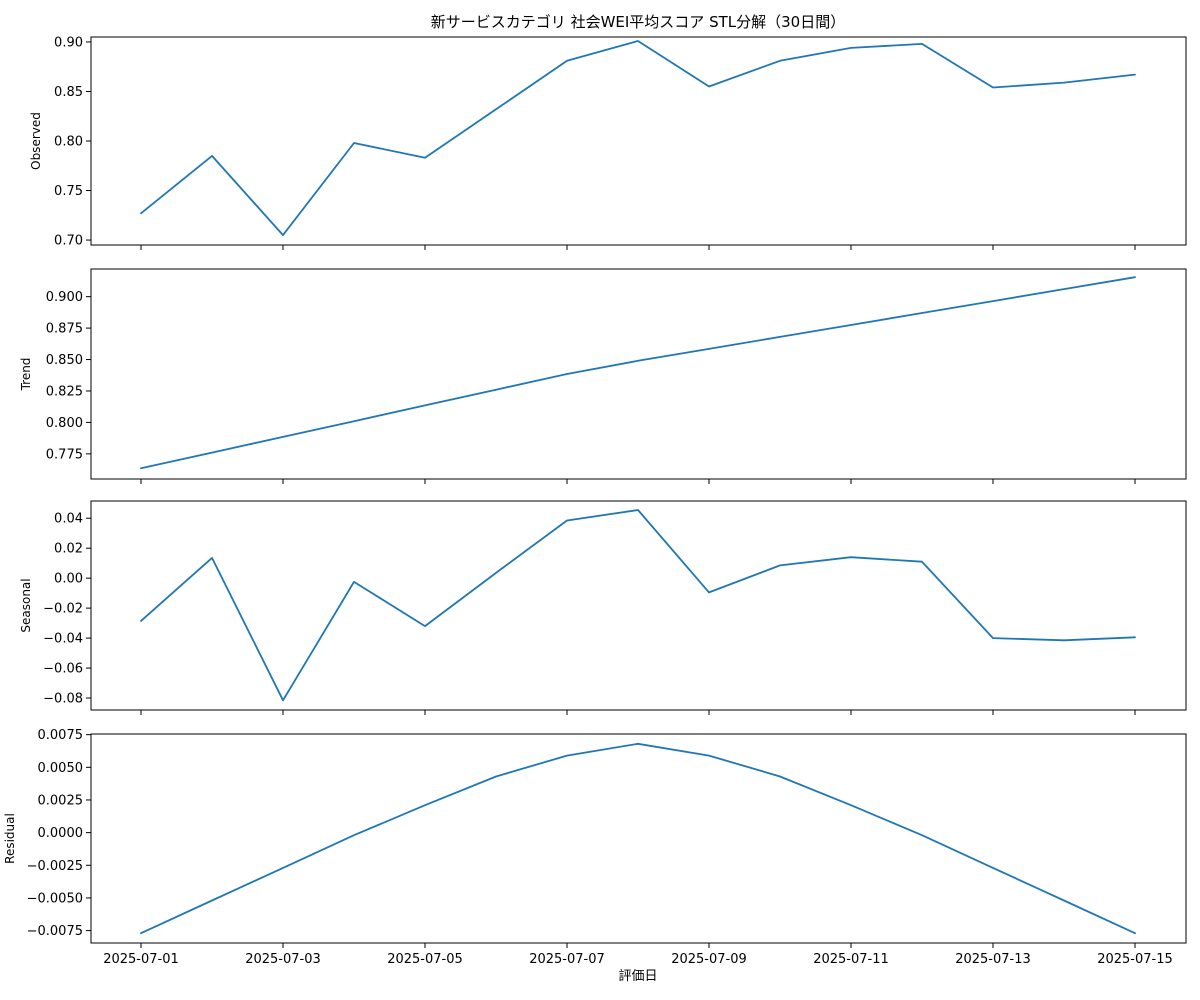 The image size is (1200, 1000). What do you see at coordinates (63, 699) in the screenshot?
I see `y-tick-label: −0.08` at bounding box center [63, 699].